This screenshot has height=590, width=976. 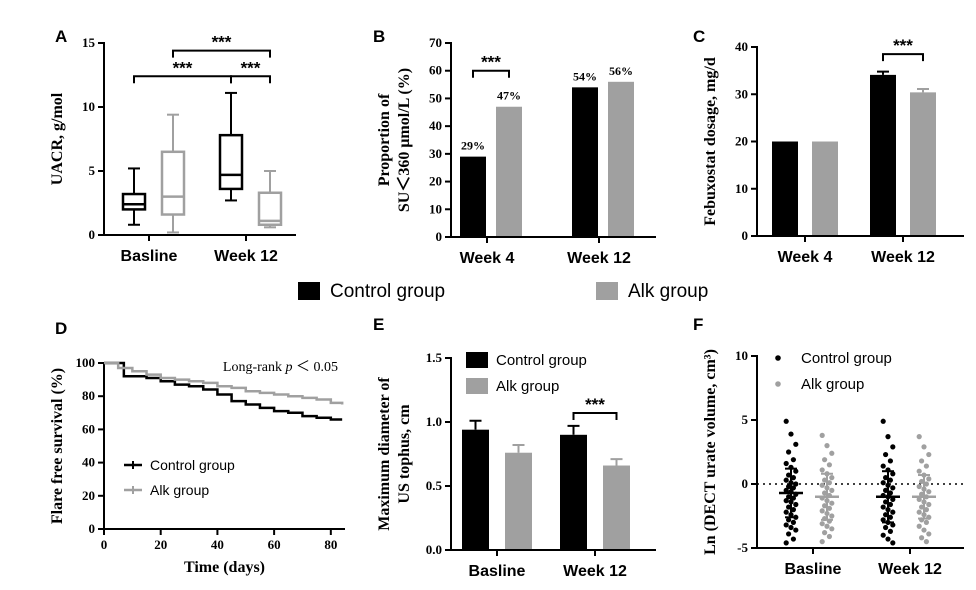 What do you see at coordinates (57, 446) in the screenshot?
I see `y-axis-label: Flare free survival (%)` at bounding box center [57, 446].